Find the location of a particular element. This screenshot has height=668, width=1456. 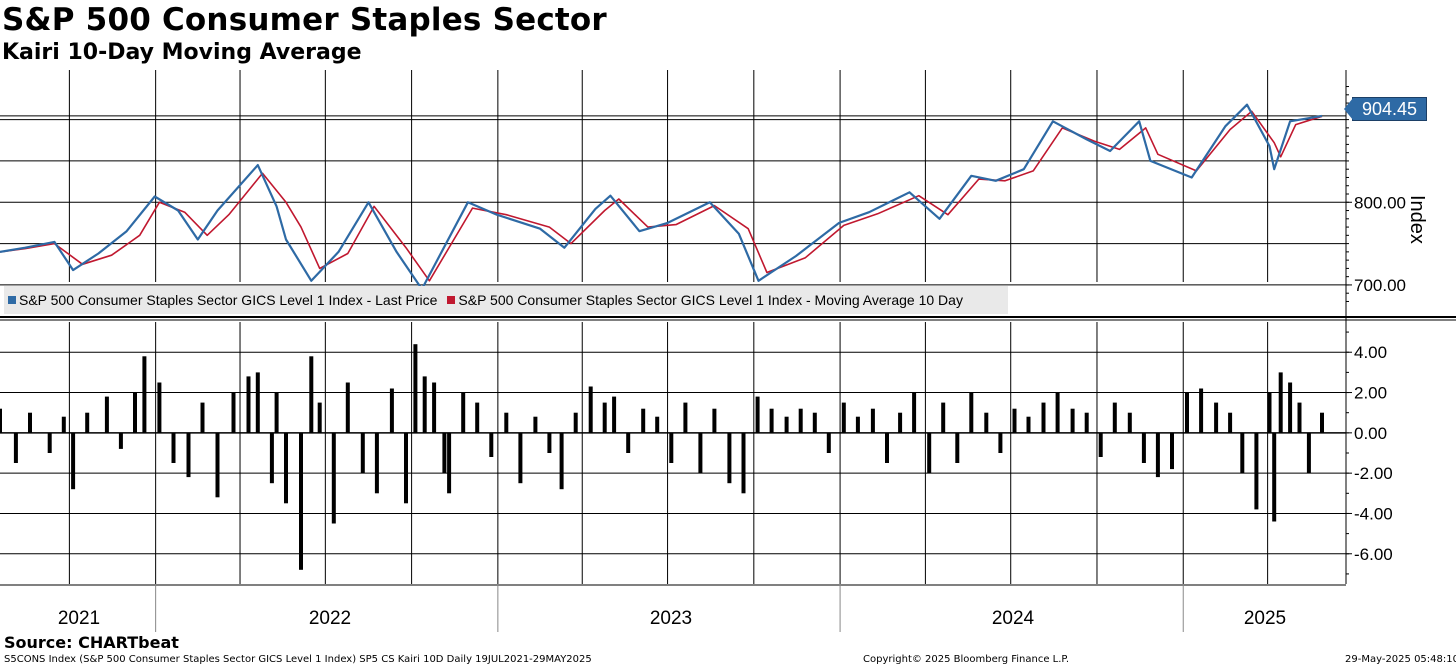

kairi-tick-label-1: 2.00 is located at coordinates (1370, 393).